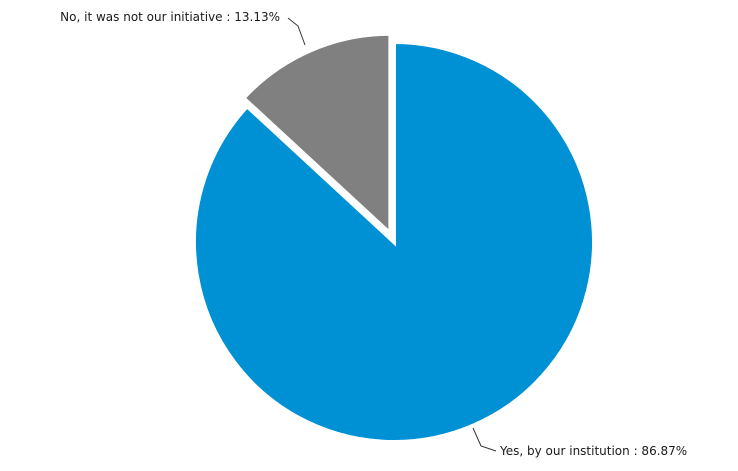 The width and height of the screenshot is (738, 471). What do you see at coordinates (316, 135) in the screenshot?
I see `pie-slice-no` at bounding box center [316, 135].